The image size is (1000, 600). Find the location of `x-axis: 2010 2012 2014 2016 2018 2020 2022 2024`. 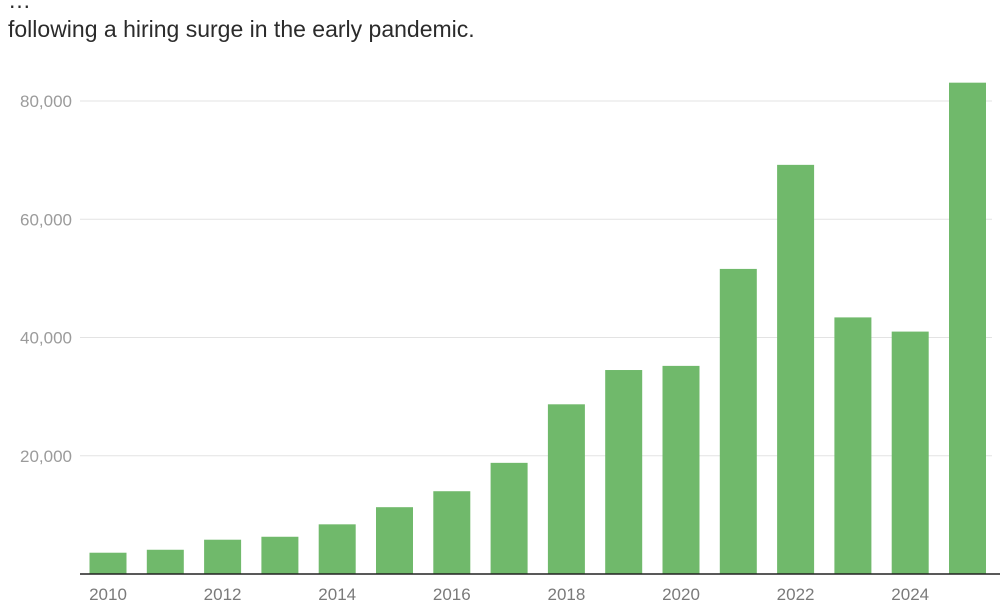

x-axis: 2010 2012 2014 2016 2018 2020 2022 2024 is located at coordinates (540, 586).